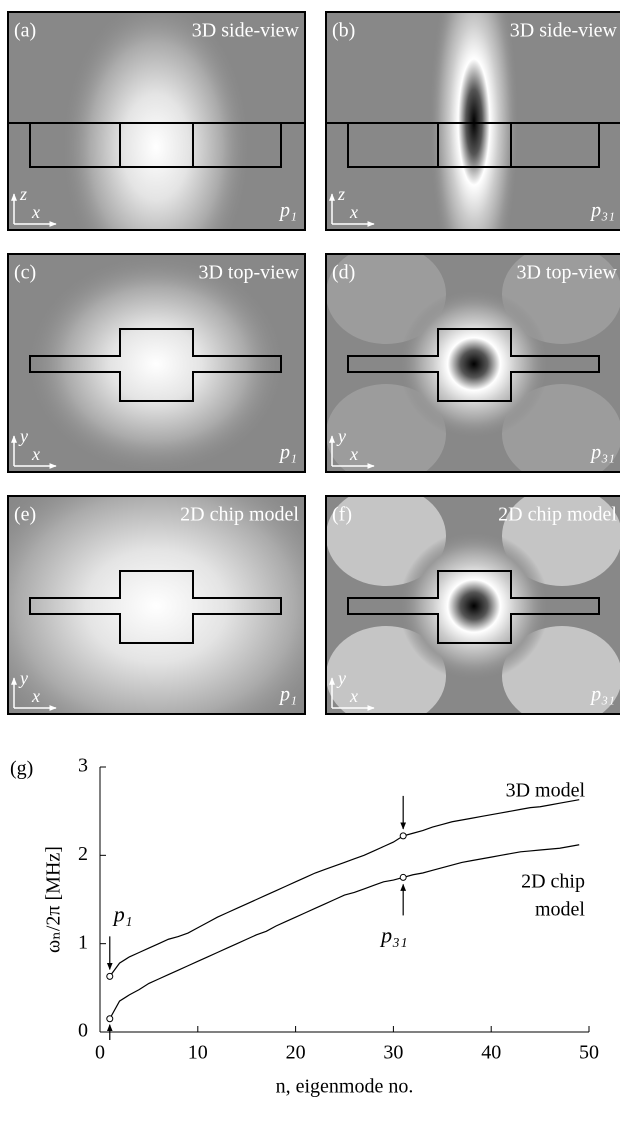  Describe the element at coordinates (393, 1053) in the screenshot. I see `x-tick-label: 30` at that location.